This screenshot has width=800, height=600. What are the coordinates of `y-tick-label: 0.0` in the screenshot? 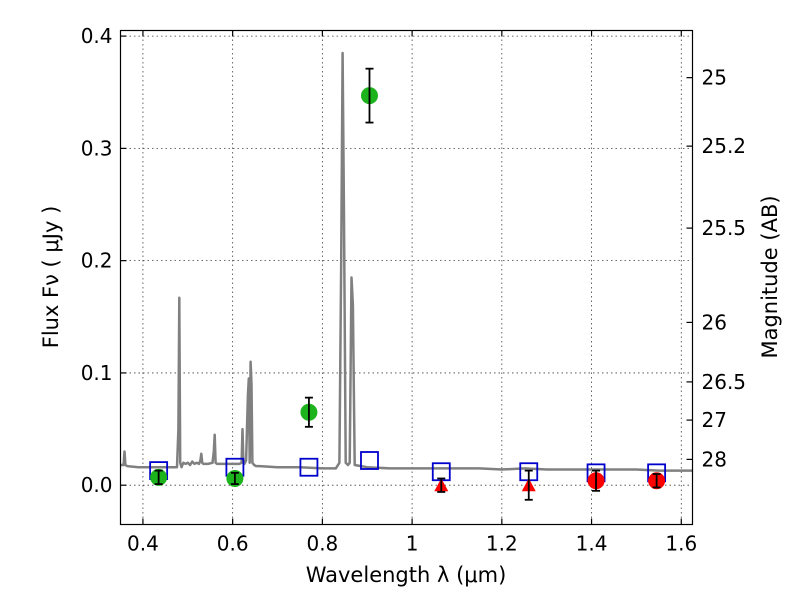 It's located at (97, 485).